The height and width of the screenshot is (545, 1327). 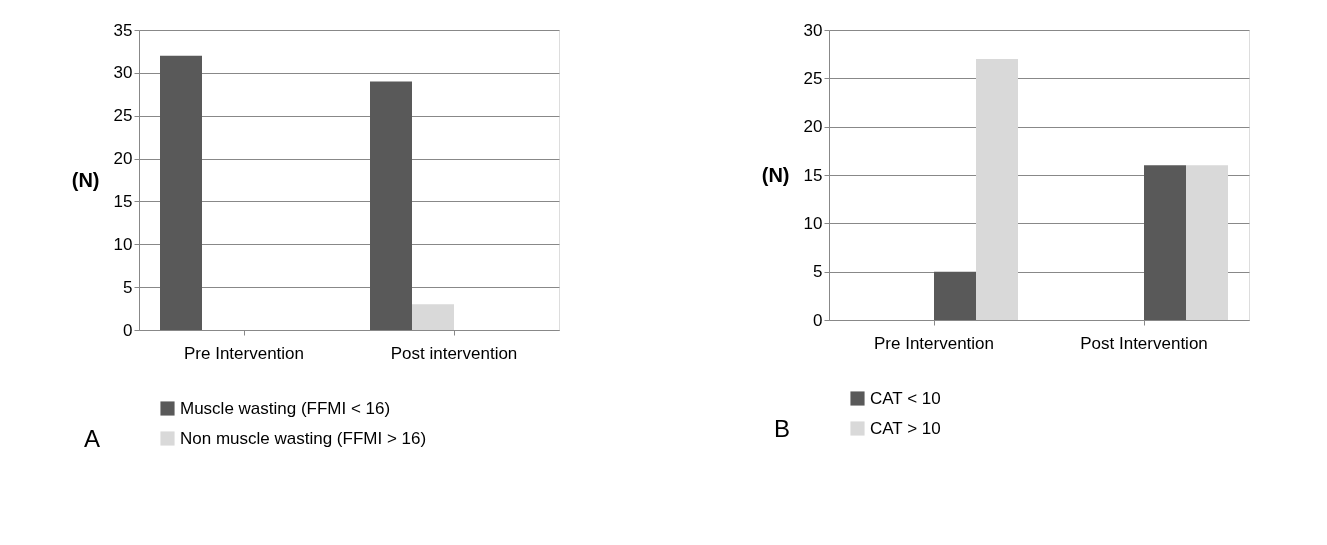 I want to click on x-tick-label: Post intervention, so click(x=454, y=353).